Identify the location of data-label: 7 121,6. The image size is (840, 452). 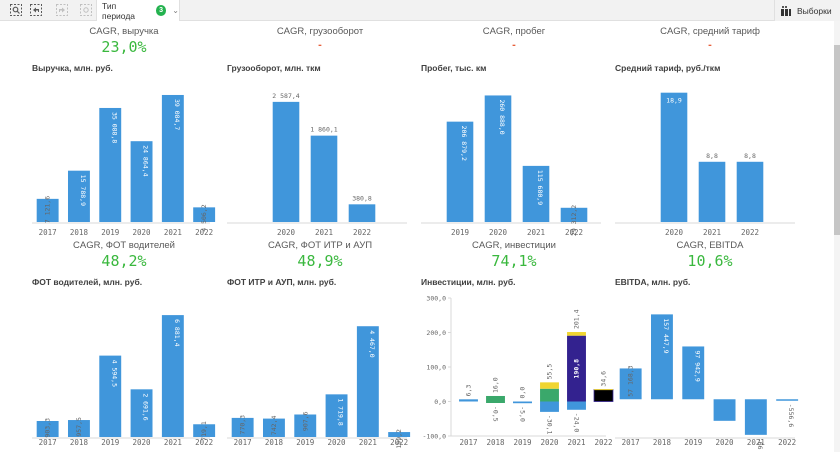
(48, 209).